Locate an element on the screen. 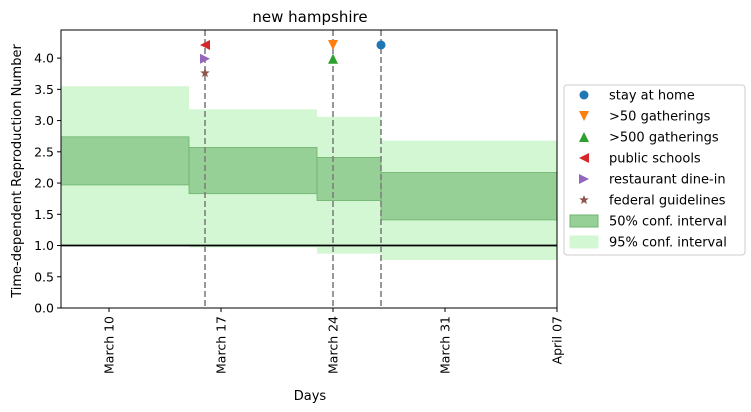 The image size is (751, 412). legend-label-500-gatherings: >500 gatherings is located at coordinates (664, 138).